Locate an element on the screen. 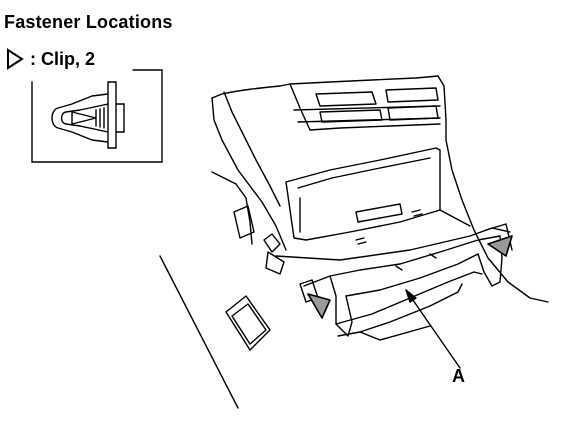 The image size is (576, 426). callout-leader is located at coordinates (433, 329).